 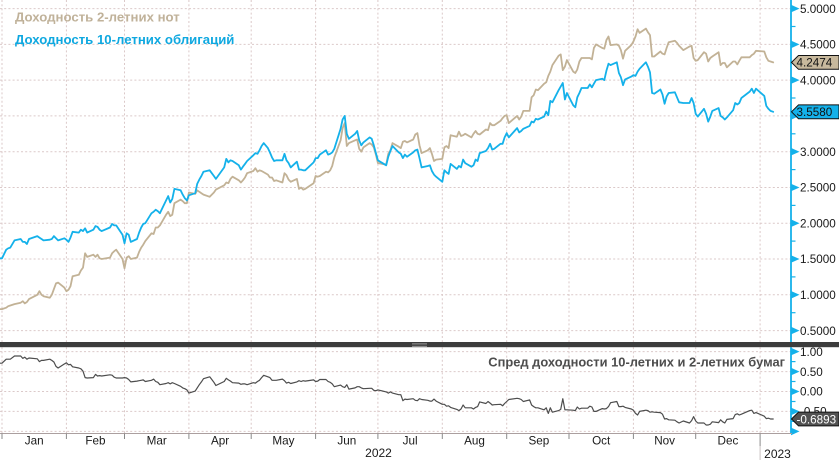 What do you see at coordinates (474, 441) in the screenshot?
I see `svg-text: Aug` at bounding box center [474, 441].